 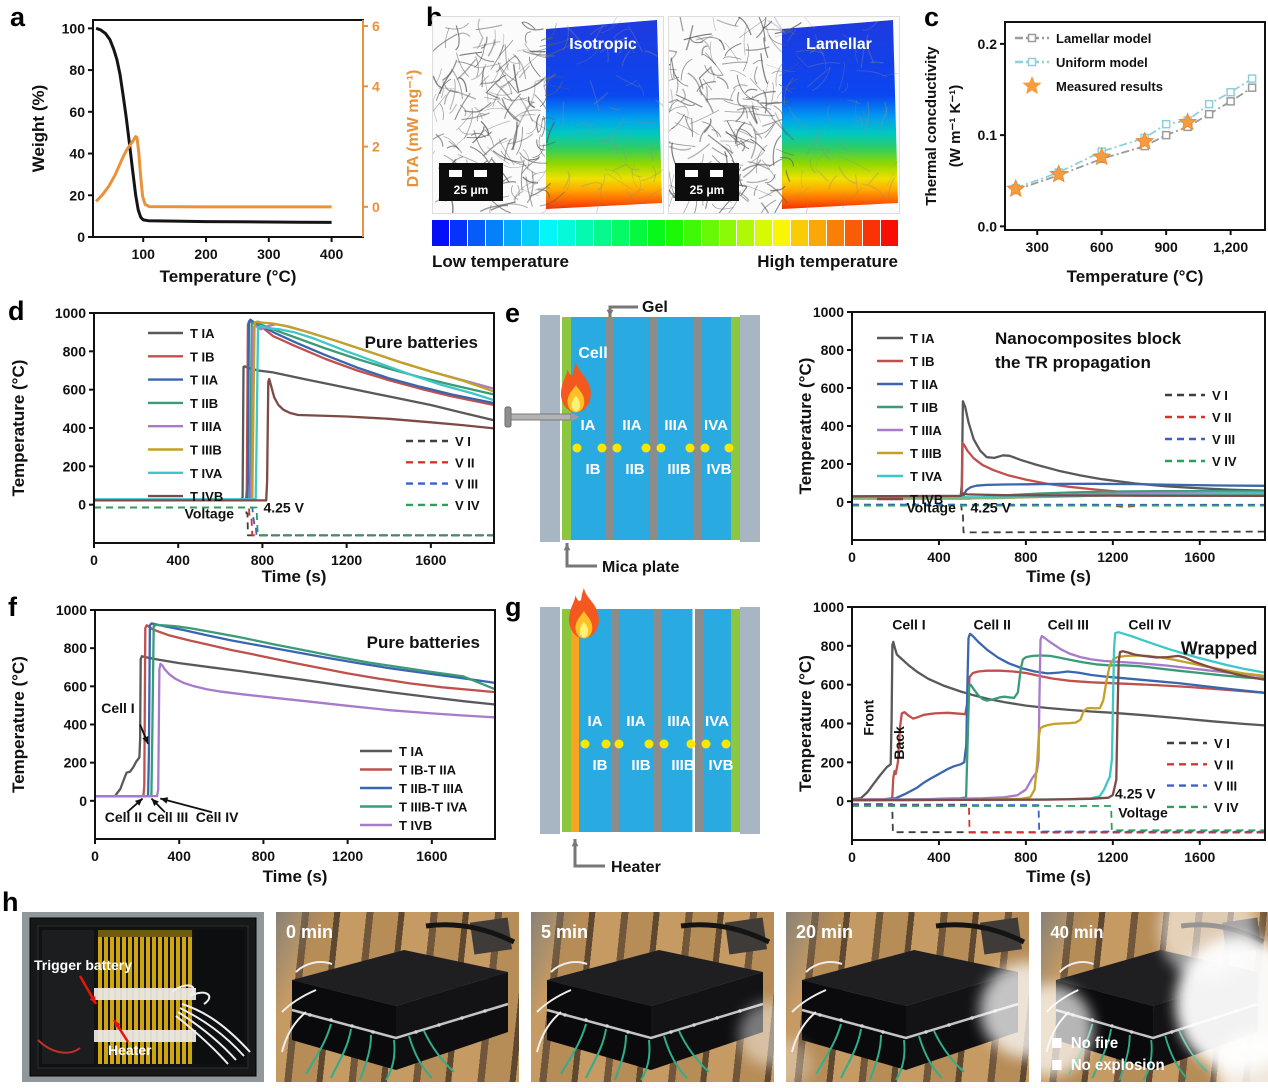 What do you see at coordinates (988, 226) in the screenshot?
I see `y-tick-label: 0.0` at bounding box center [988, 226].